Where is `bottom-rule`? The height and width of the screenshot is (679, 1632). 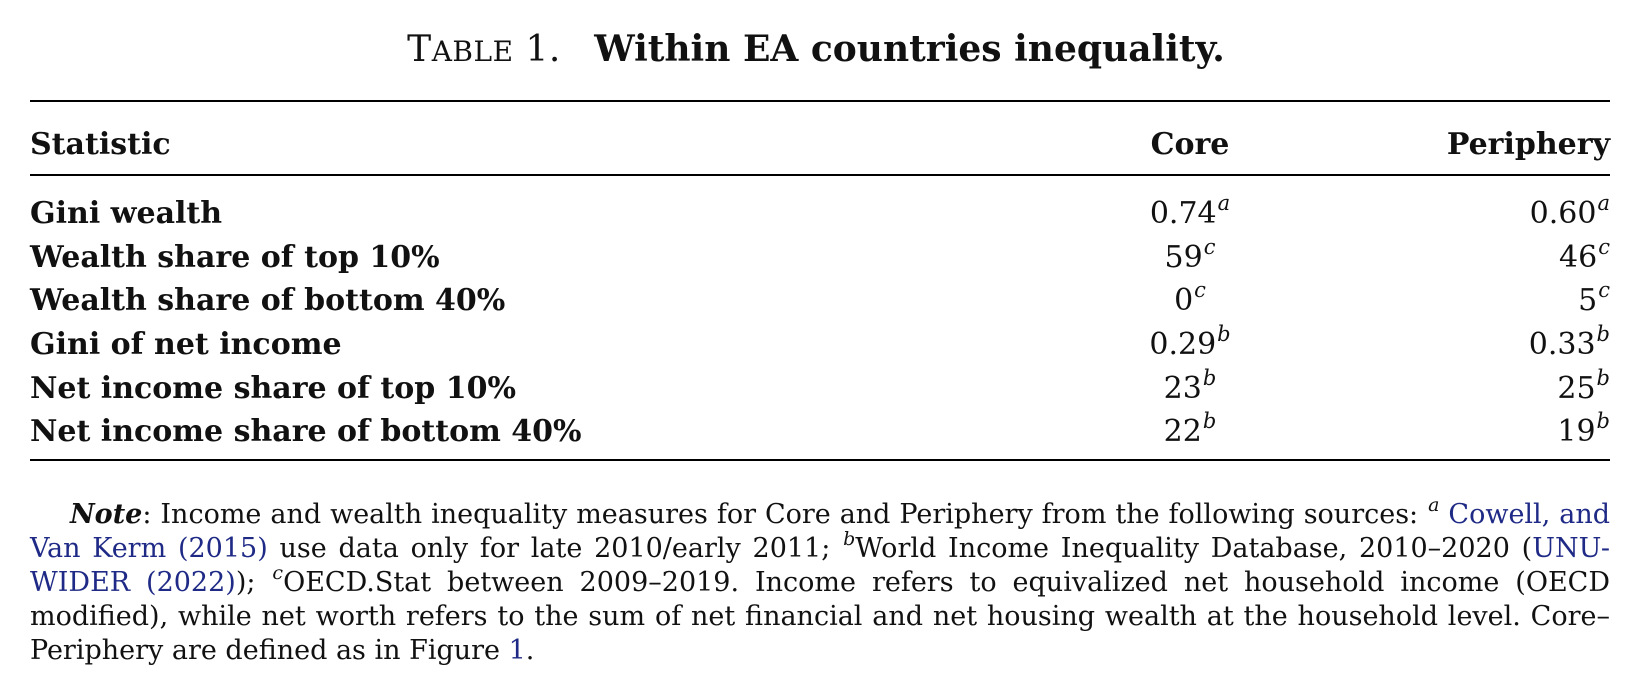 bottom-rule is located at coordinates (820, 460).